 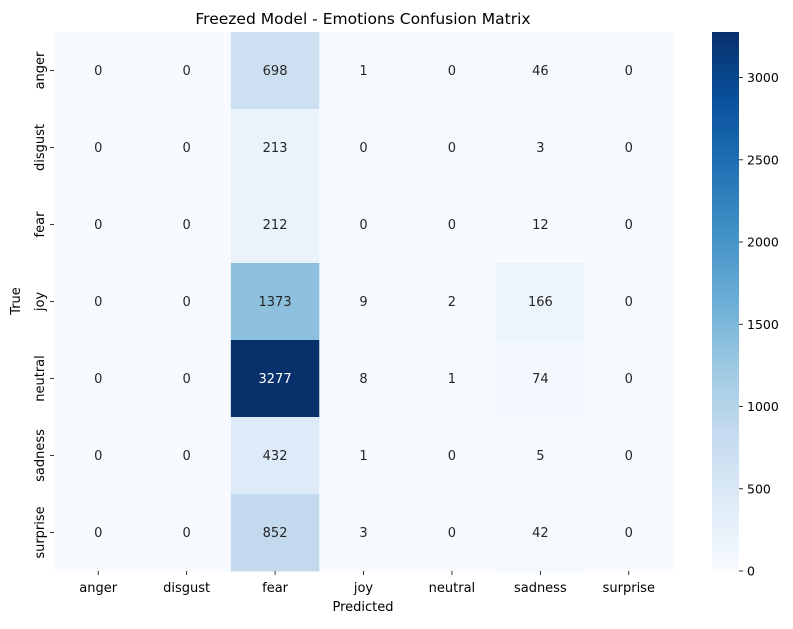 What do you see at coordinates (540, 302) in the screenshot?
I see `heatmap-cell-label: 166` at bounding box center [540, 302].